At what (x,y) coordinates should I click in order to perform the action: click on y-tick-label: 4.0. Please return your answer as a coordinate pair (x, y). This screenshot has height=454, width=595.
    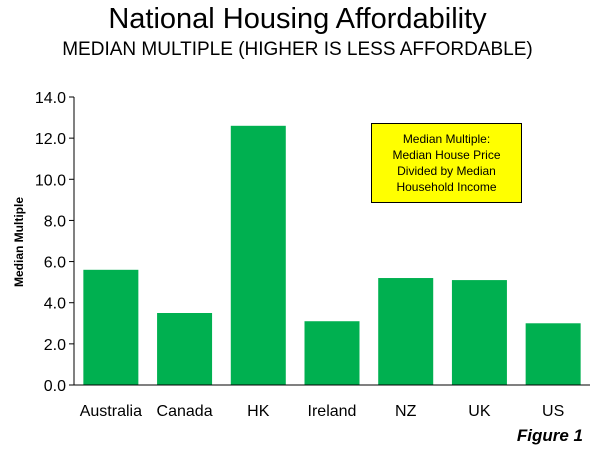
    Looking at the image, I should click on (55, 304).